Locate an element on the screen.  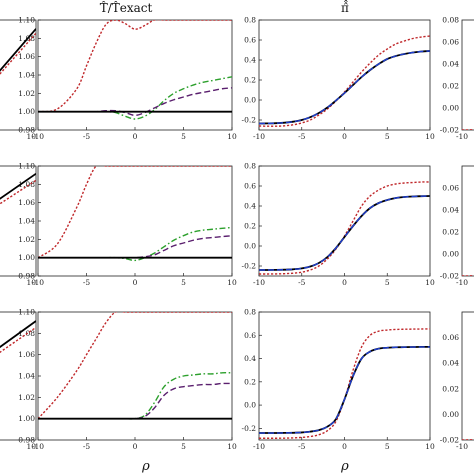
column-title-ratio: T̂/T̂exact is located at coordinates (126, 7).